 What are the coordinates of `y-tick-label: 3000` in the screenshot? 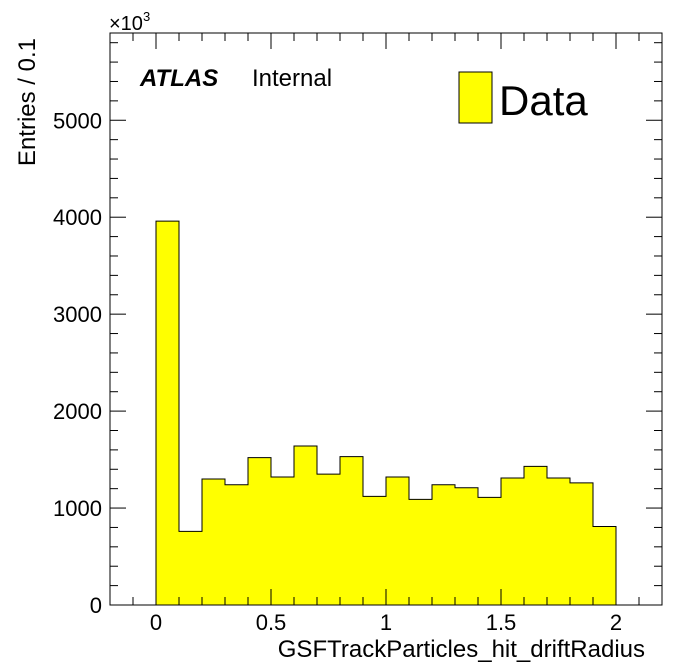 It's located at (77, 314).